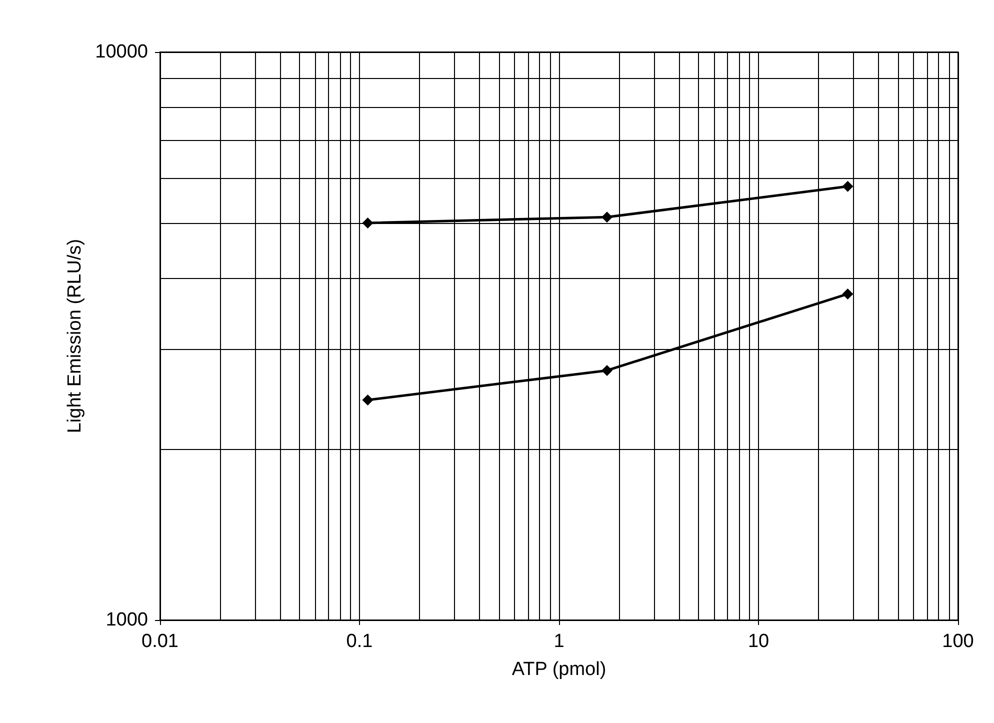 The width and height of the screenshot is (994, 723). Describe the element at coordinates (559, 641) in the screenshot. I see `x-tick-label: 1` at that location.